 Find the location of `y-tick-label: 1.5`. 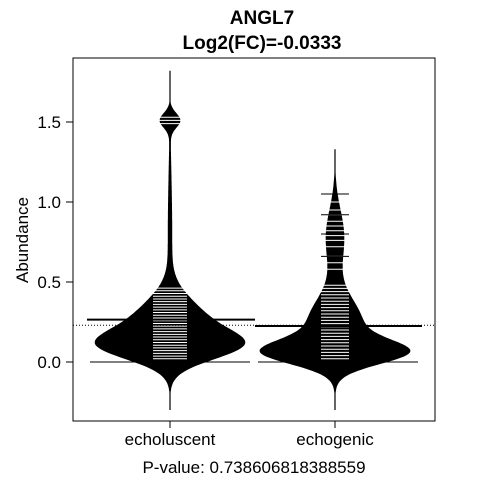

y-tick-label: 1.5 is located at coordinates (49, 122).